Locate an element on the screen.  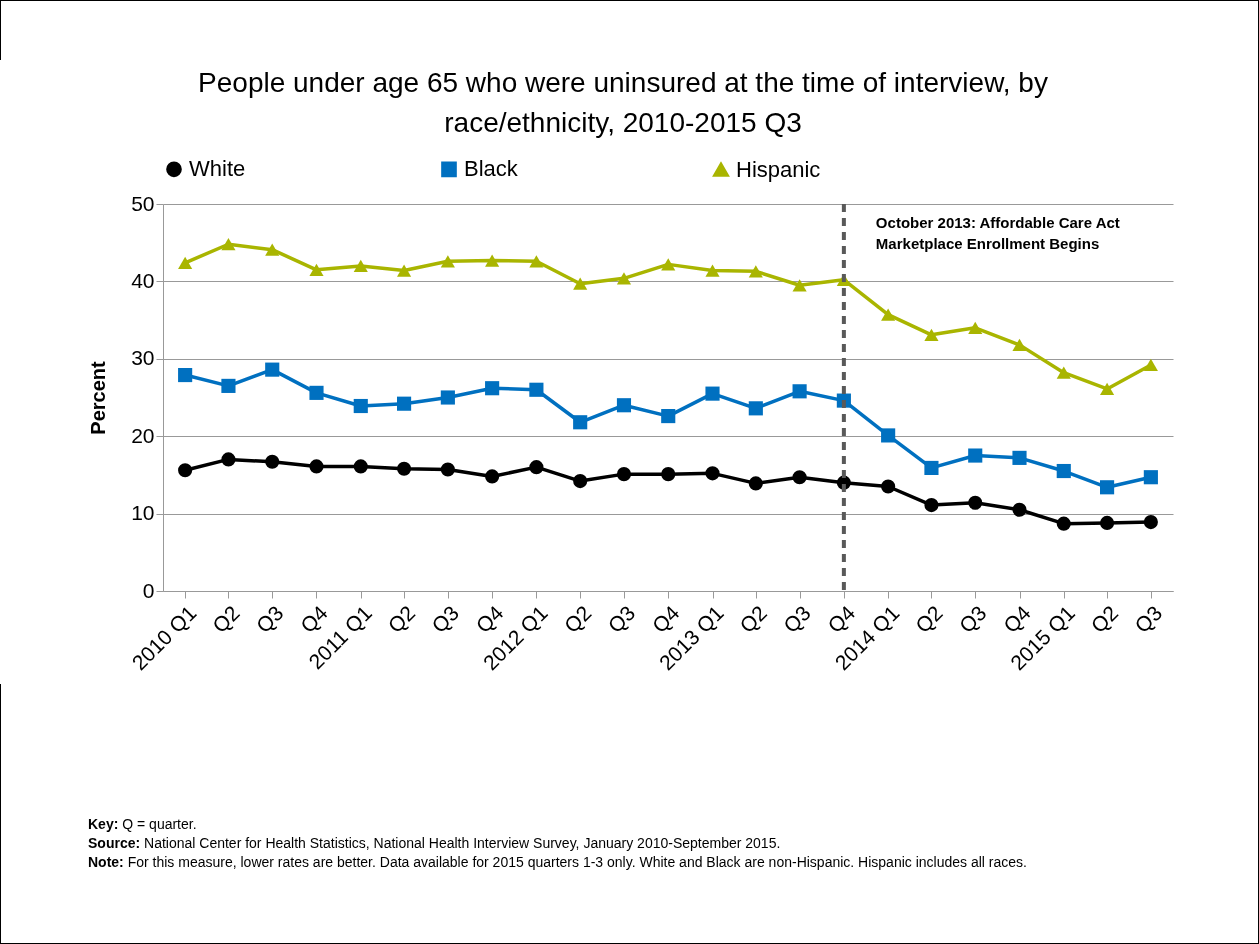
y-tick-label: 30 is located at coordinates (143, 358).